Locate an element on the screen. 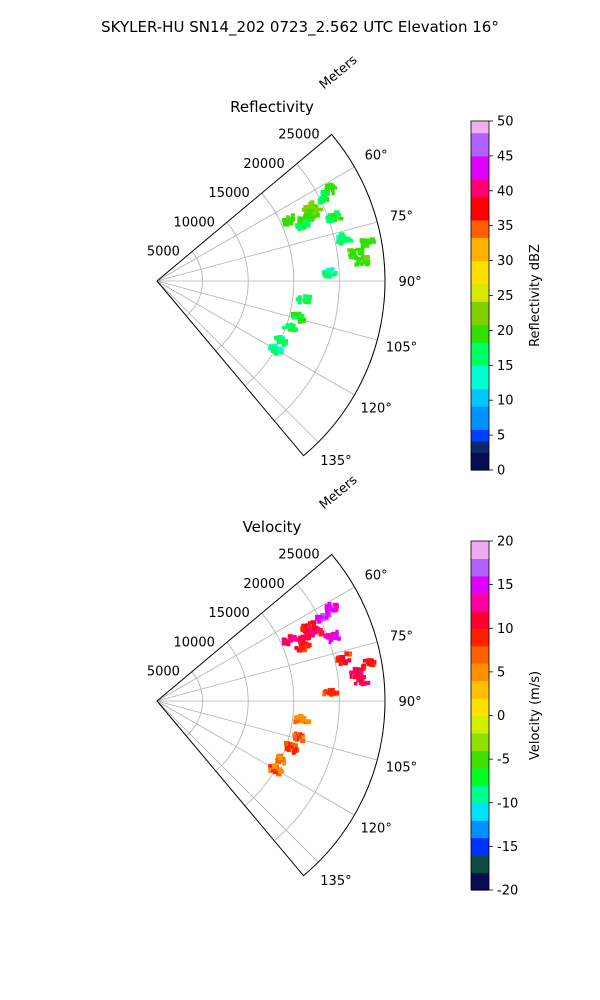 The width and height of the screenshot is (600, 1000). velocity-cells is located at coordinates (322, 689).